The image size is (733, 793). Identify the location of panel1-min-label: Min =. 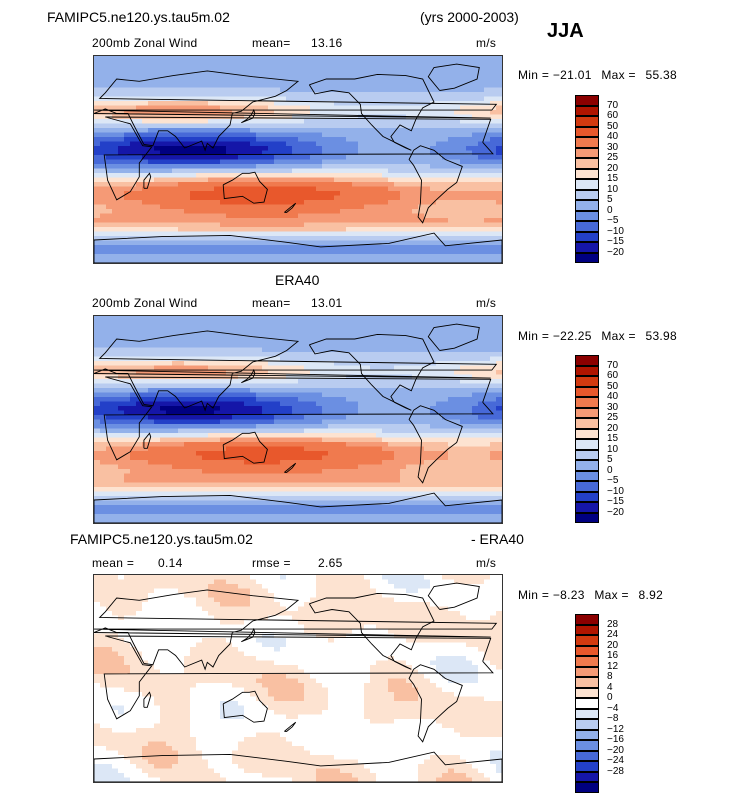
(533, 75).